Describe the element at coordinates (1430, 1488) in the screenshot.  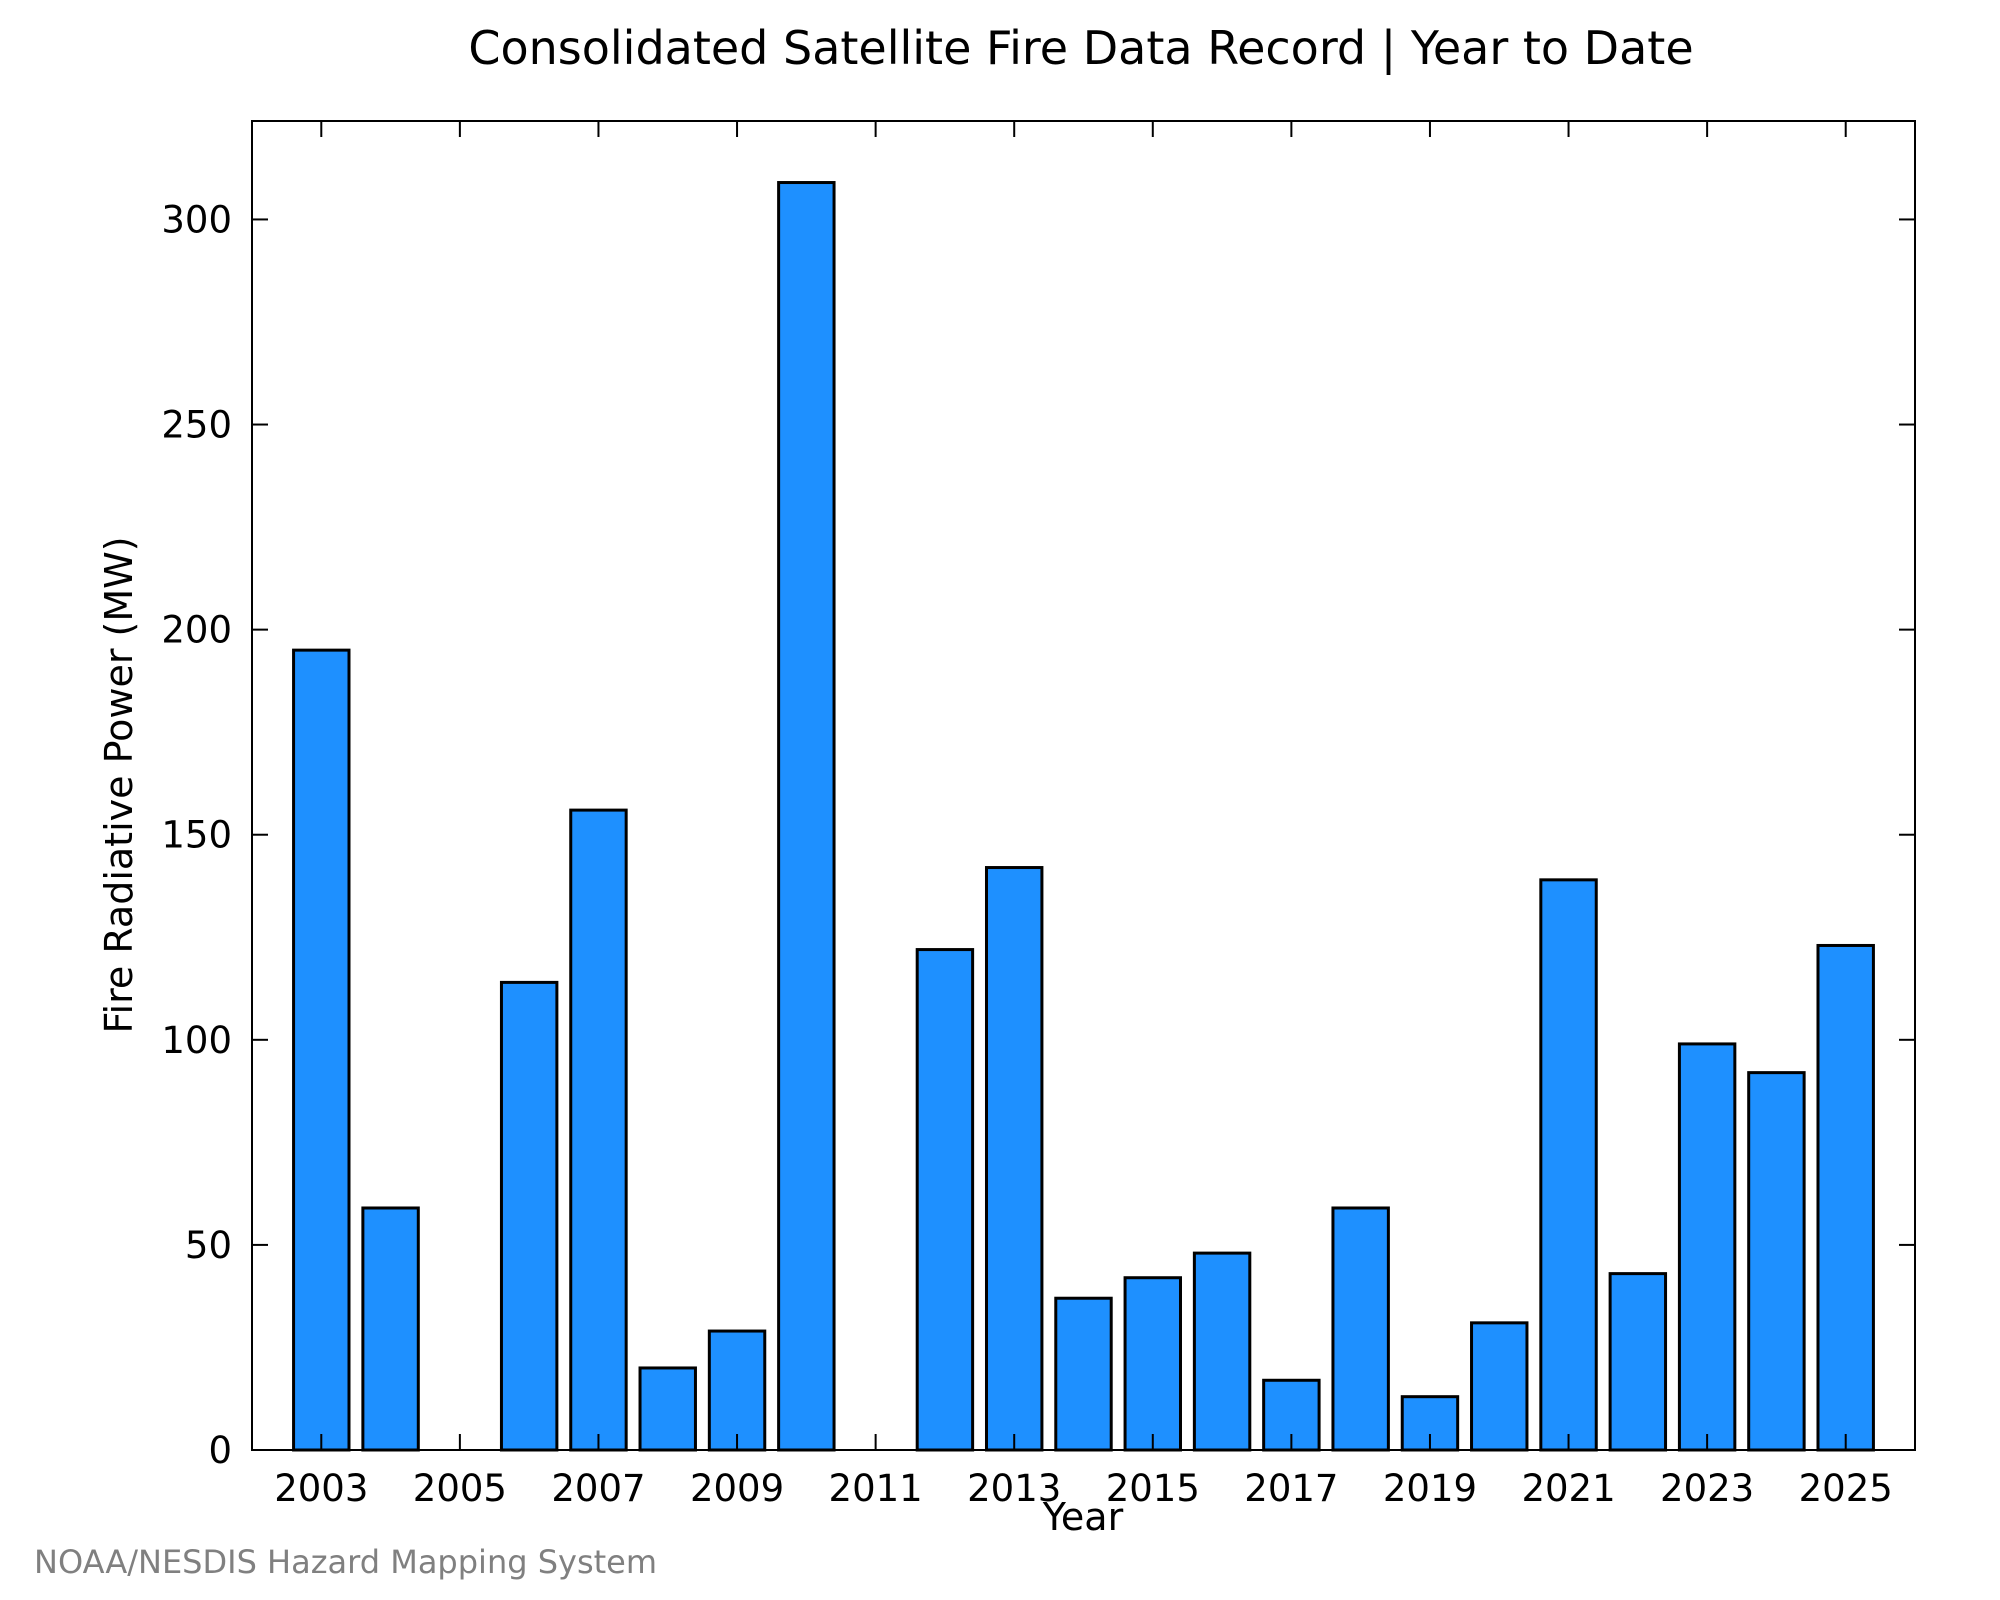
I see `x-tick-label-2019: 2019` at that location.